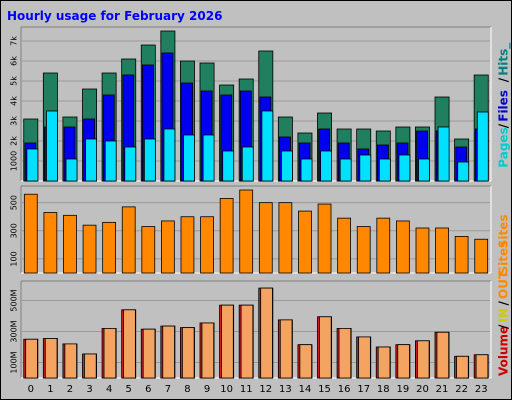  What do you see at coordinates (504, 315) in the screenshot?
I see `legend-bottom-2: IN` at bounding box center [504, 315].